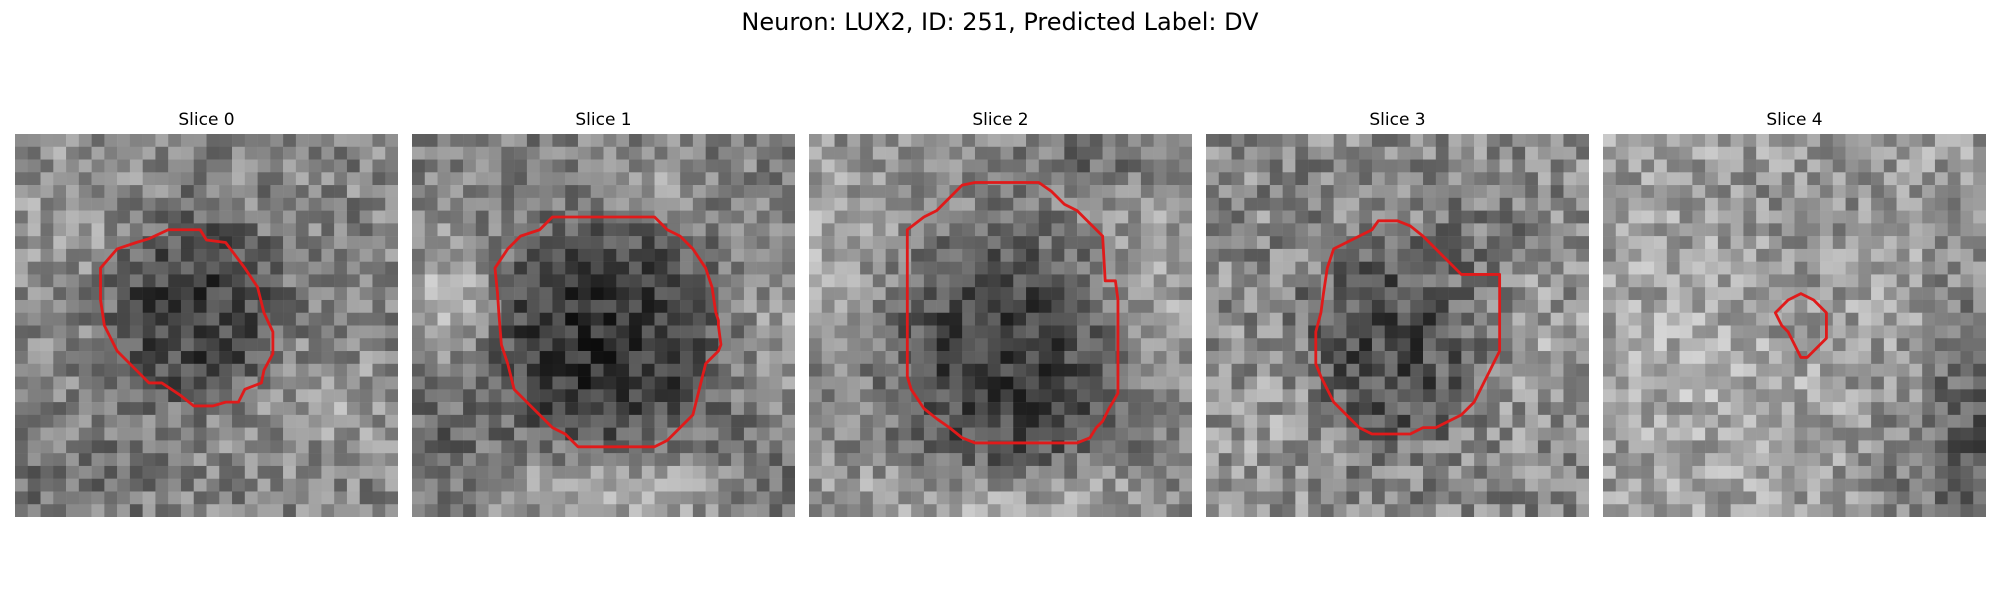 This screenshot has height=600, width=2000. Describe the element at coordinates (1000, 120) in the screenshot. I see `slice-title-2: Slice 2` at that location.